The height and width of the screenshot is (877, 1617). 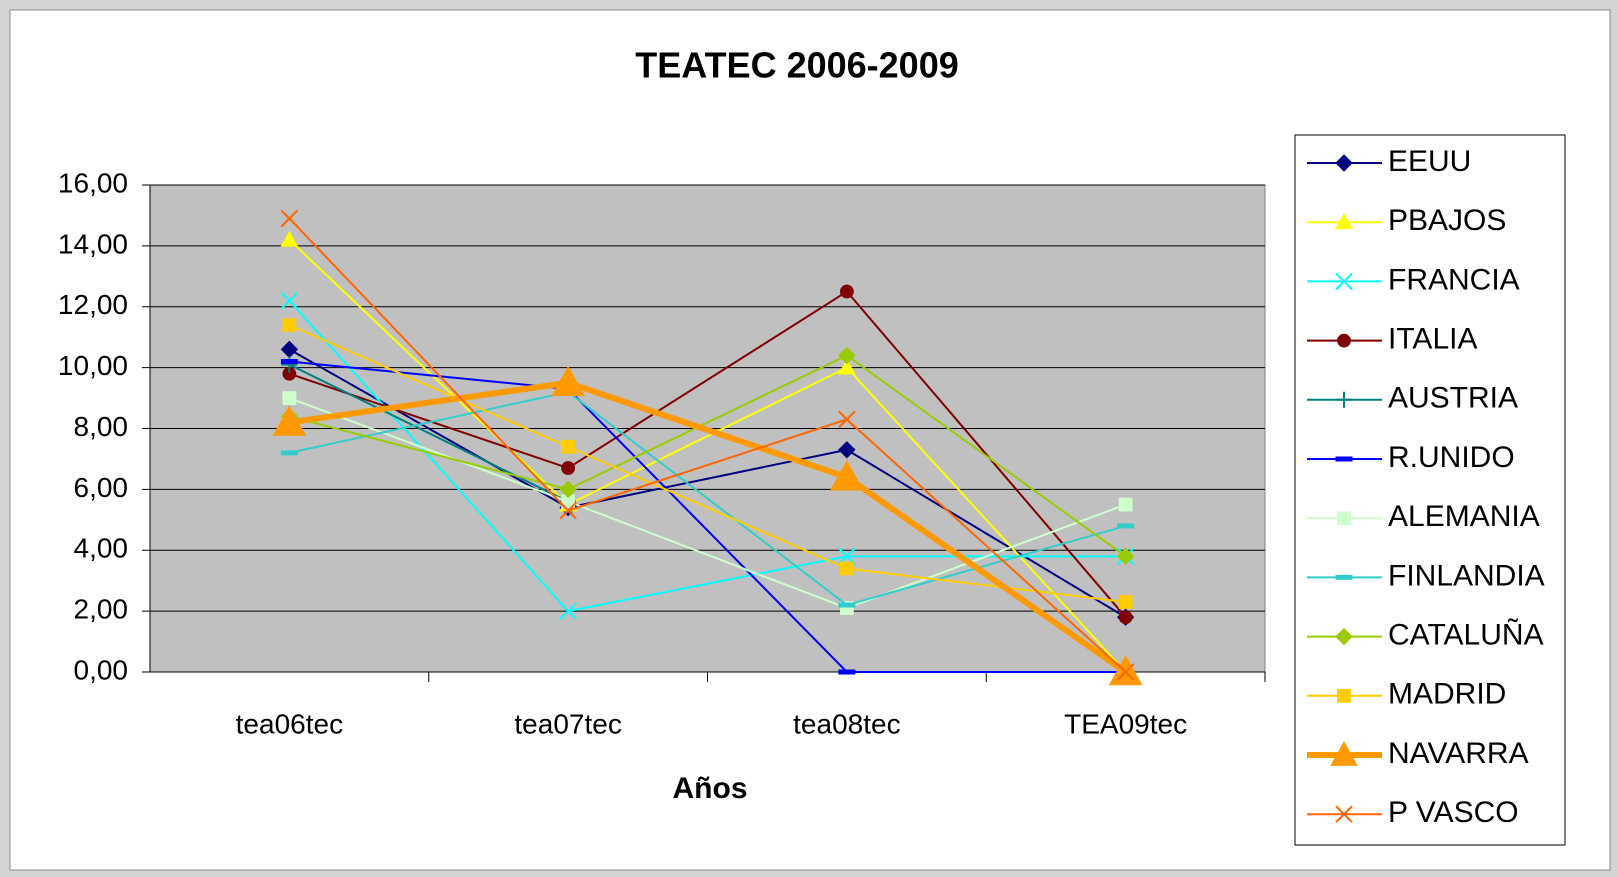 I want to click on x-tick-label: TEA09tec, so click(x=1125, y=723).